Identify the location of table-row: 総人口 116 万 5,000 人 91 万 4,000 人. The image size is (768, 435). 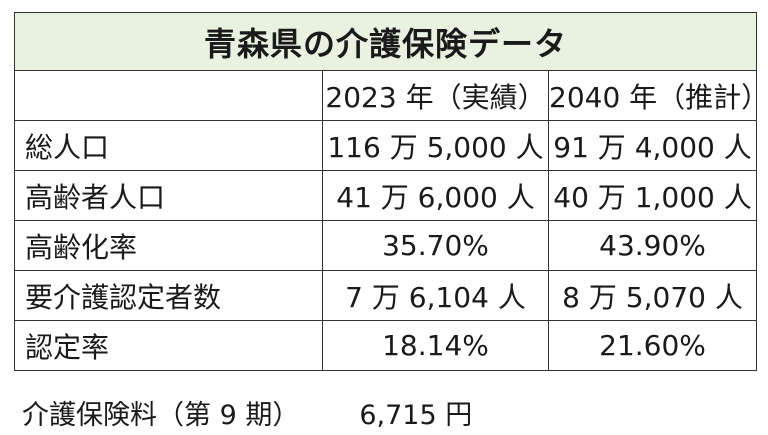
(386, 145).